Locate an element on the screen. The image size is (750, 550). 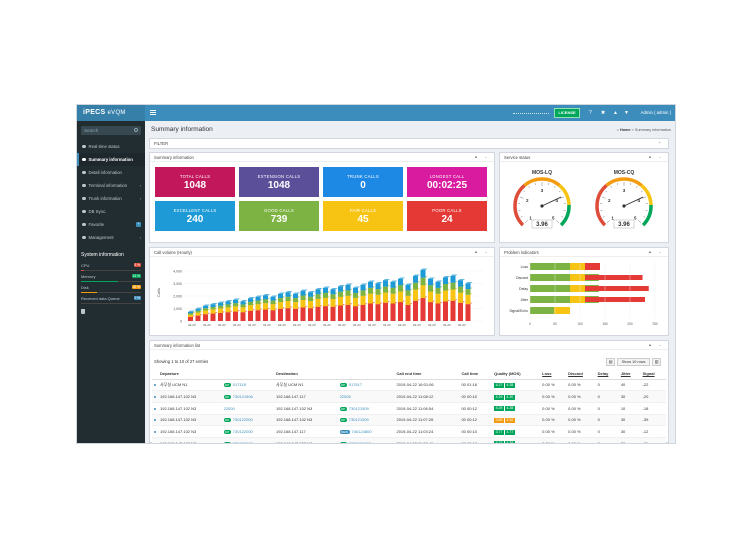
call-end-time-link: 2019-04-22 16:01:06 is located at coordinates (427, 385).